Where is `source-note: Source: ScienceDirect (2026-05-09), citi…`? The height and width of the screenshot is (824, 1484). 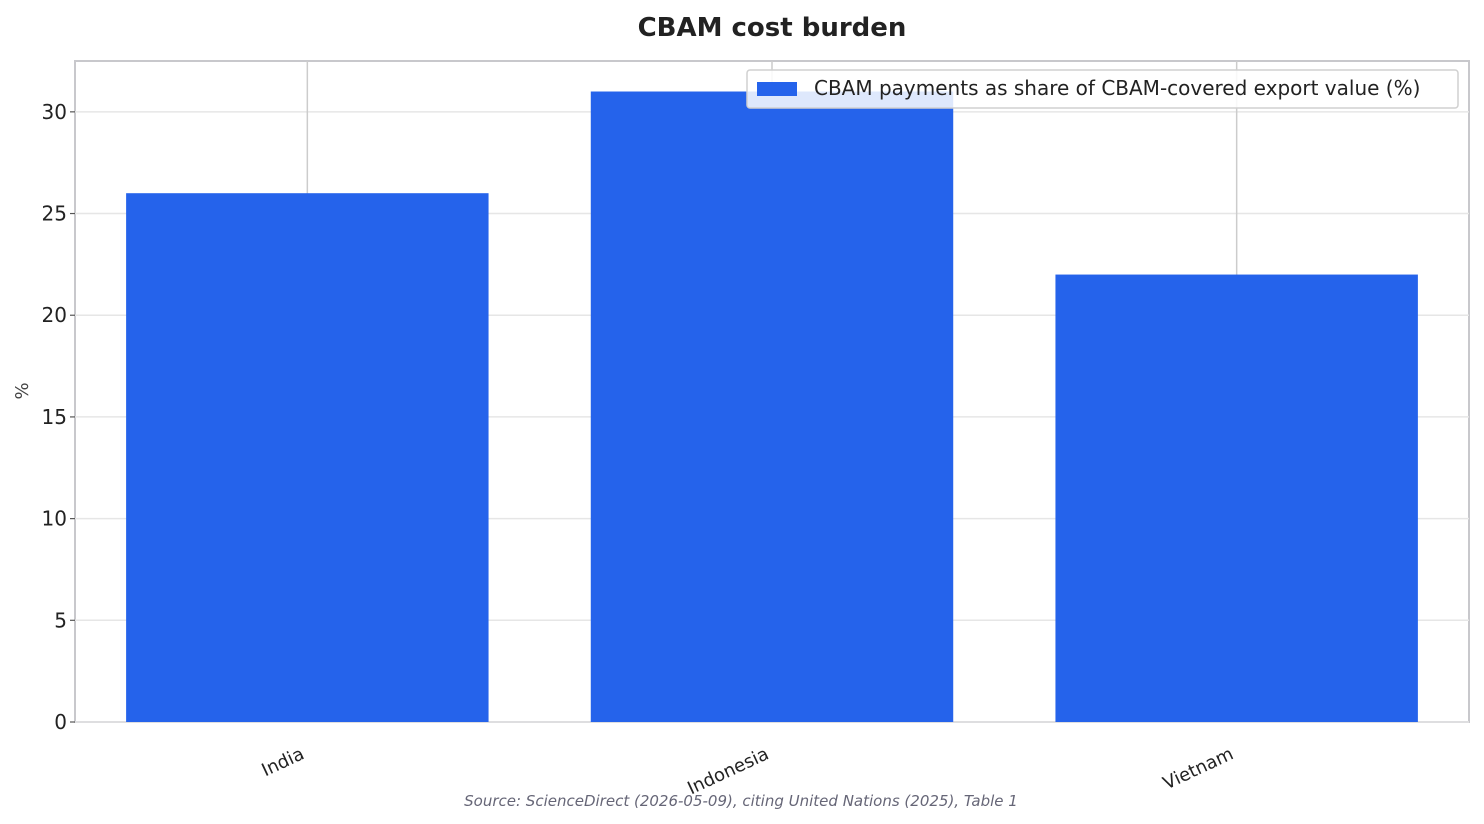
source-note: Source: ScienceDirect (2026-05-09), citi… is located at coordinates (741, 801).